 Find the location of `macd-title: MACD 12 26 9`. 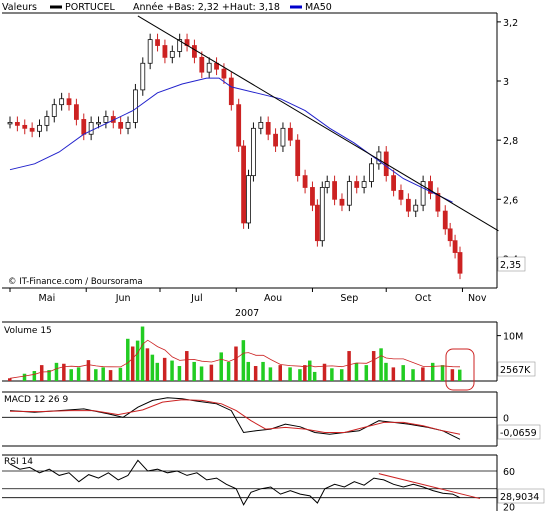

macd-title: MACD 12 26 9 is located at coordinates (36, 400).